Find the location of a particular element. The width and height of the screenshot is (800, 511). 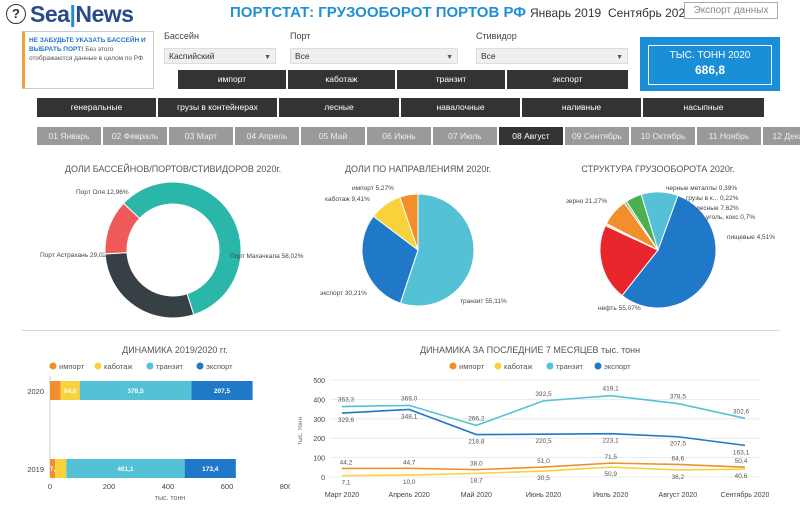

point-value-label: 223,1 is located at coordinates (611, 441).